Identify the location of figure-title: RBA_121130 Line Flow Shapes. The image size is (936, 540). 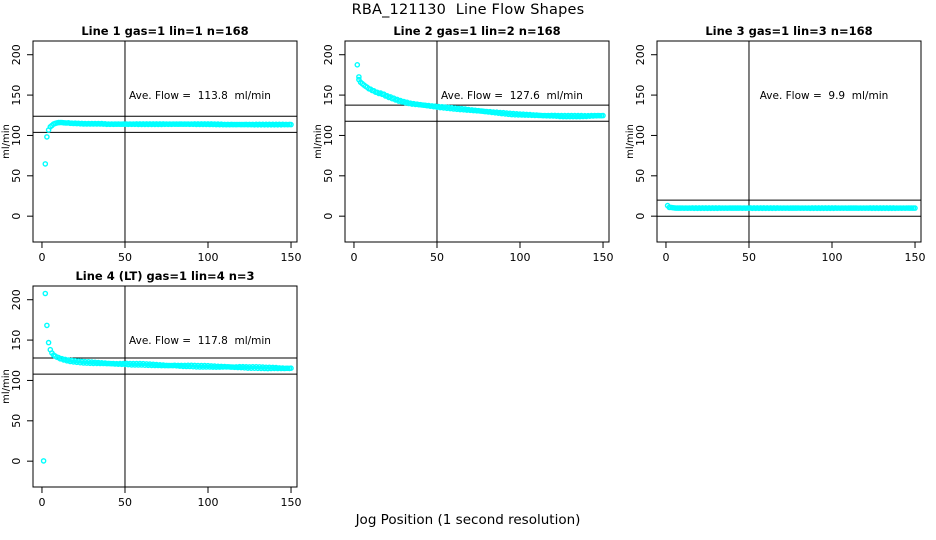
(468, 10).